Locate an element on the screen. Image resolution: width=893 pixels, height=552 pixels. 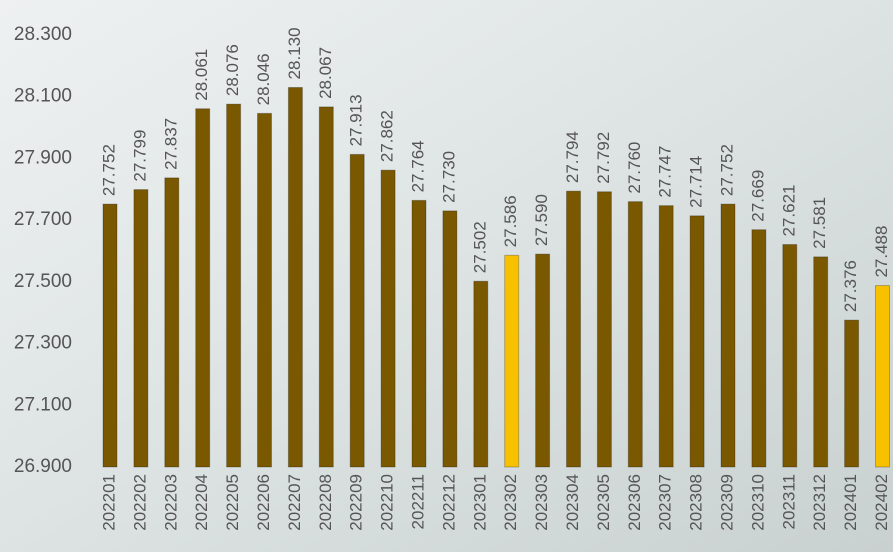
x-tick-label: 202211 is located at coordinates (417, 501).